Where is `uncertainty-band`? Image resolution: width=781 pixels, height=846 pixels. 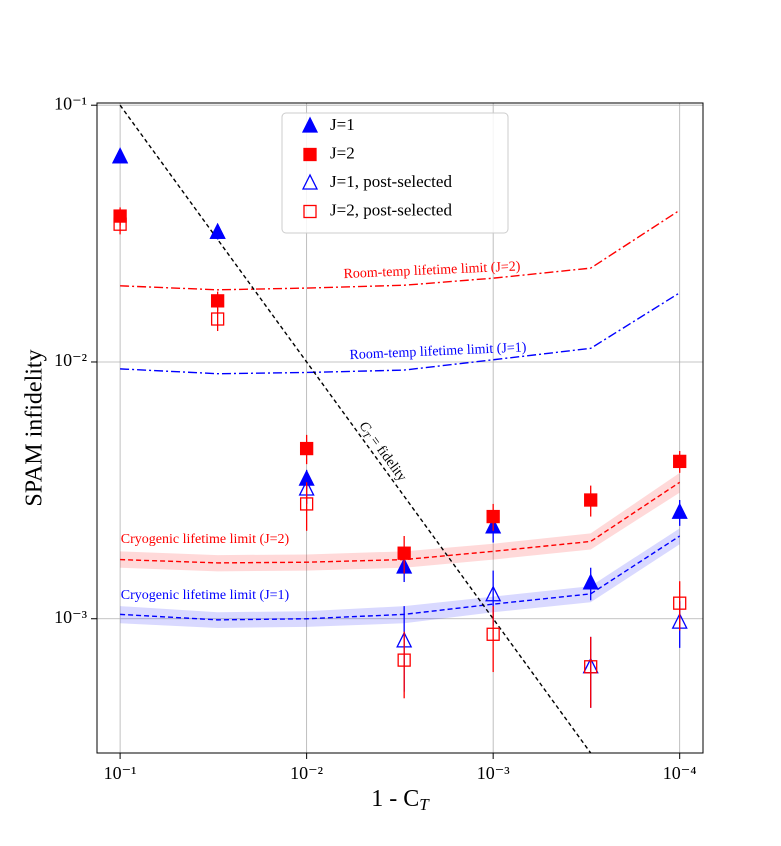 uncertainty-band is located at coordinates (400, 578).